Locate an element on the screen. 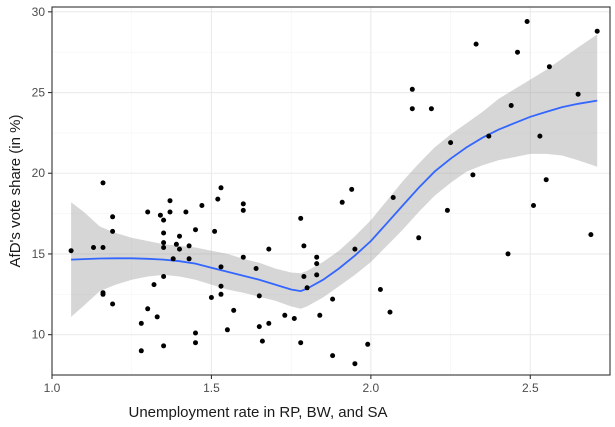 This screenshot has width=615, height=427. y-tick-label: 10 is located at coordinates (39, 335).